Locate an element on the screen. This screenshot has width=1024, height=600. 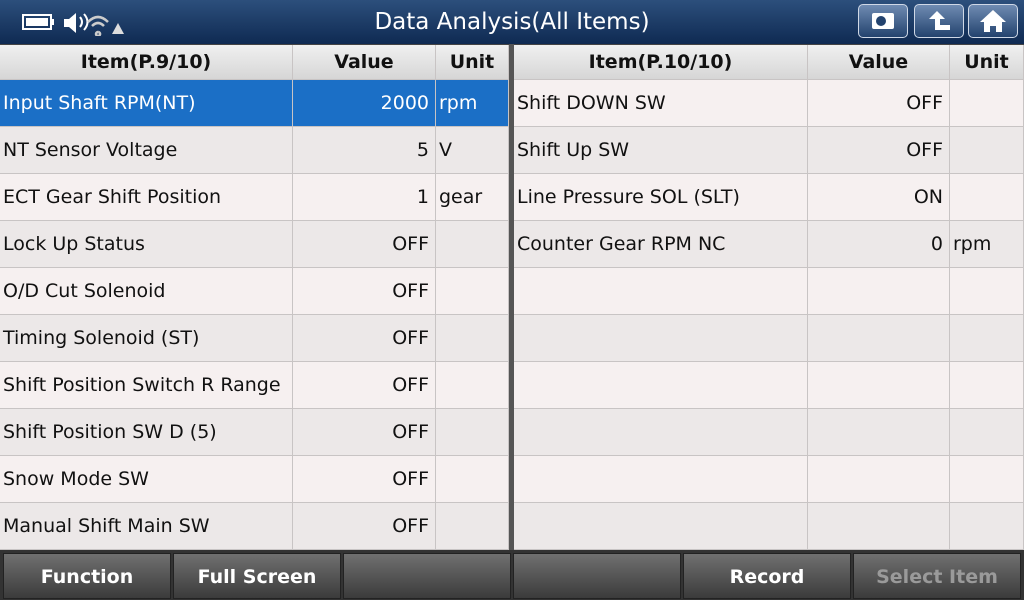
value-cell: 5 is located at coordinates (364, 150).